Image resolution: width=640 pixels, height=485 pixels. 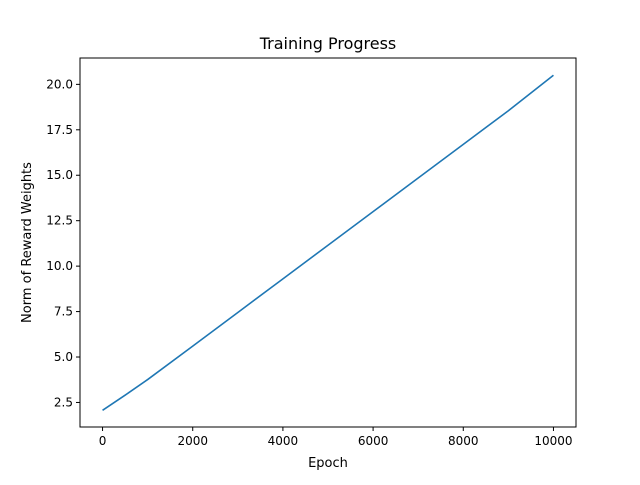 I want to click on x-tick-label: 6000, so click(x=373, y=441).